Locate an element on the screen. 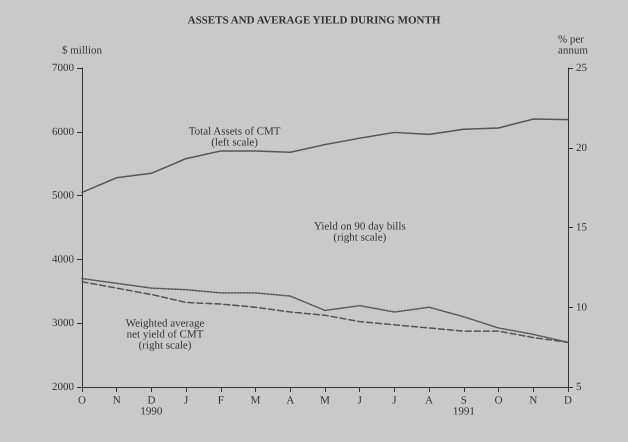  annotation: Weighted average net yield of CMT (right scale) is located at coordinates (165, 335).